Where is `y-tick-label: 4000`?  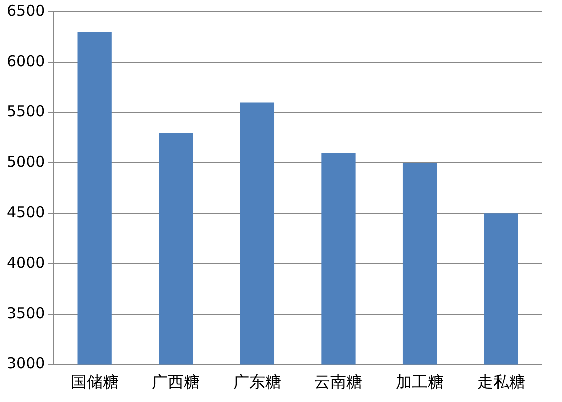 y-tick-label: 4000 is located at coordinates (26, 263).